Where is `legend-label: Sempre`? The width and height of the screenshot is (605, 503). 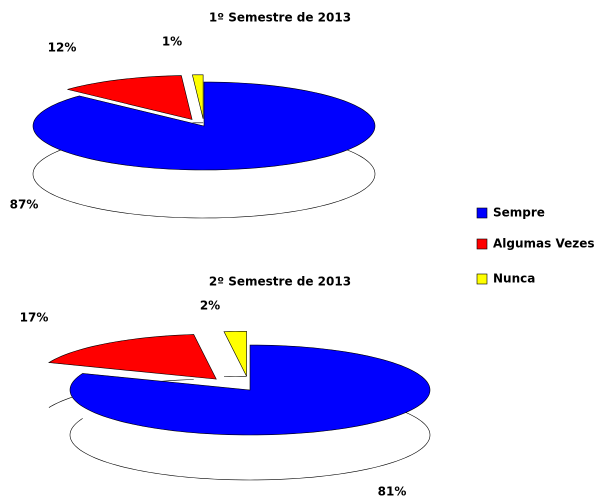
legend-label: Sempre is located at coordinates (519, 213).